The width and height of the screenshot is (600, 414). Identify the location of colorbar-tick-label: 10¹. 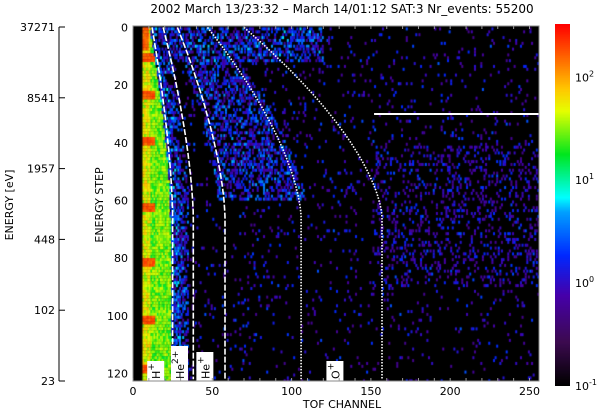
(584, 179).